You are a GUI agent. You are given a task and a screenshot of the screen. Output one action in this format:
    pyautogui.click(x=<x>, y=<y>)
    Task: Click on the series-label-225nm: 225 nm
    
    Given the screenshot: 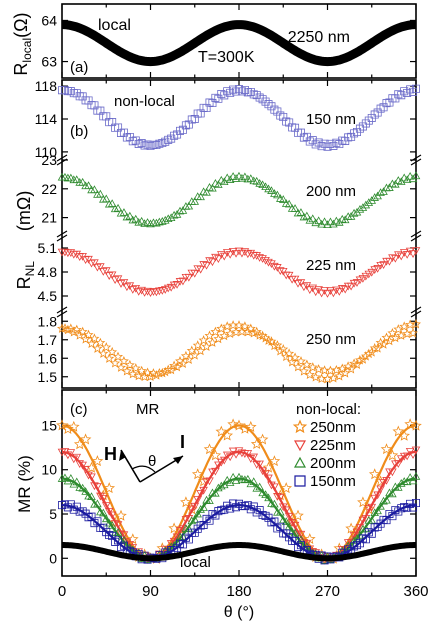 What is the action you would take?
    pyautogui.click(x=331, y=265)
    